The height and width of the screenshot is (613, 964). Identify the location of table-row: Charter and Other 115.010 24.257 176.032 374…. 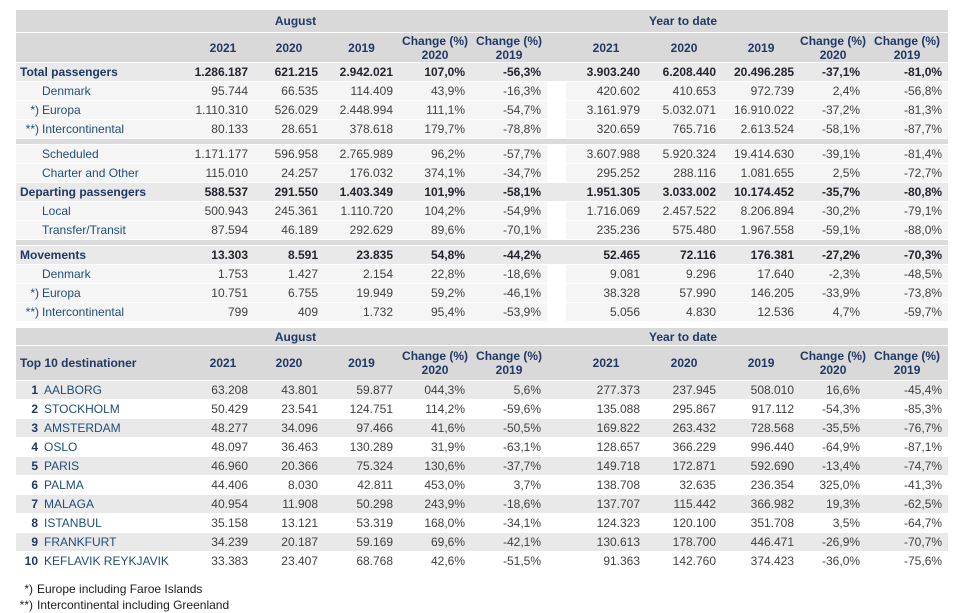
(482, 173).